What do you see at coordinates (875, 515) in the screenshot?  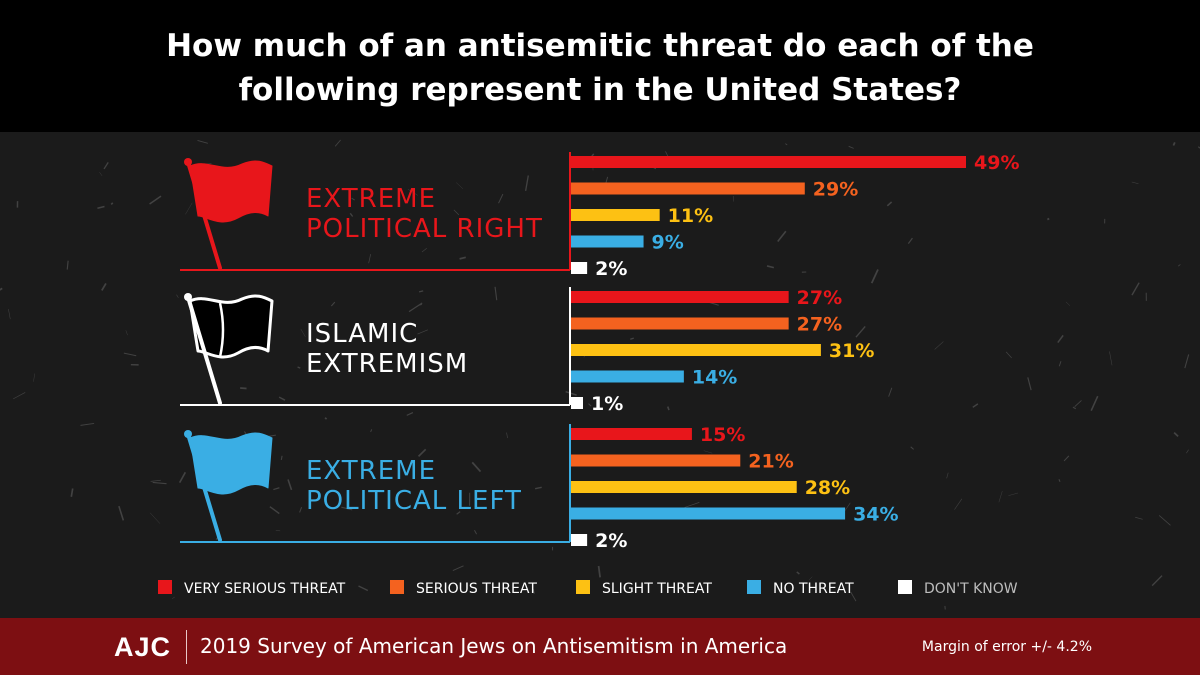 I see `data-label: 34%` at bounding box center [875, 515].